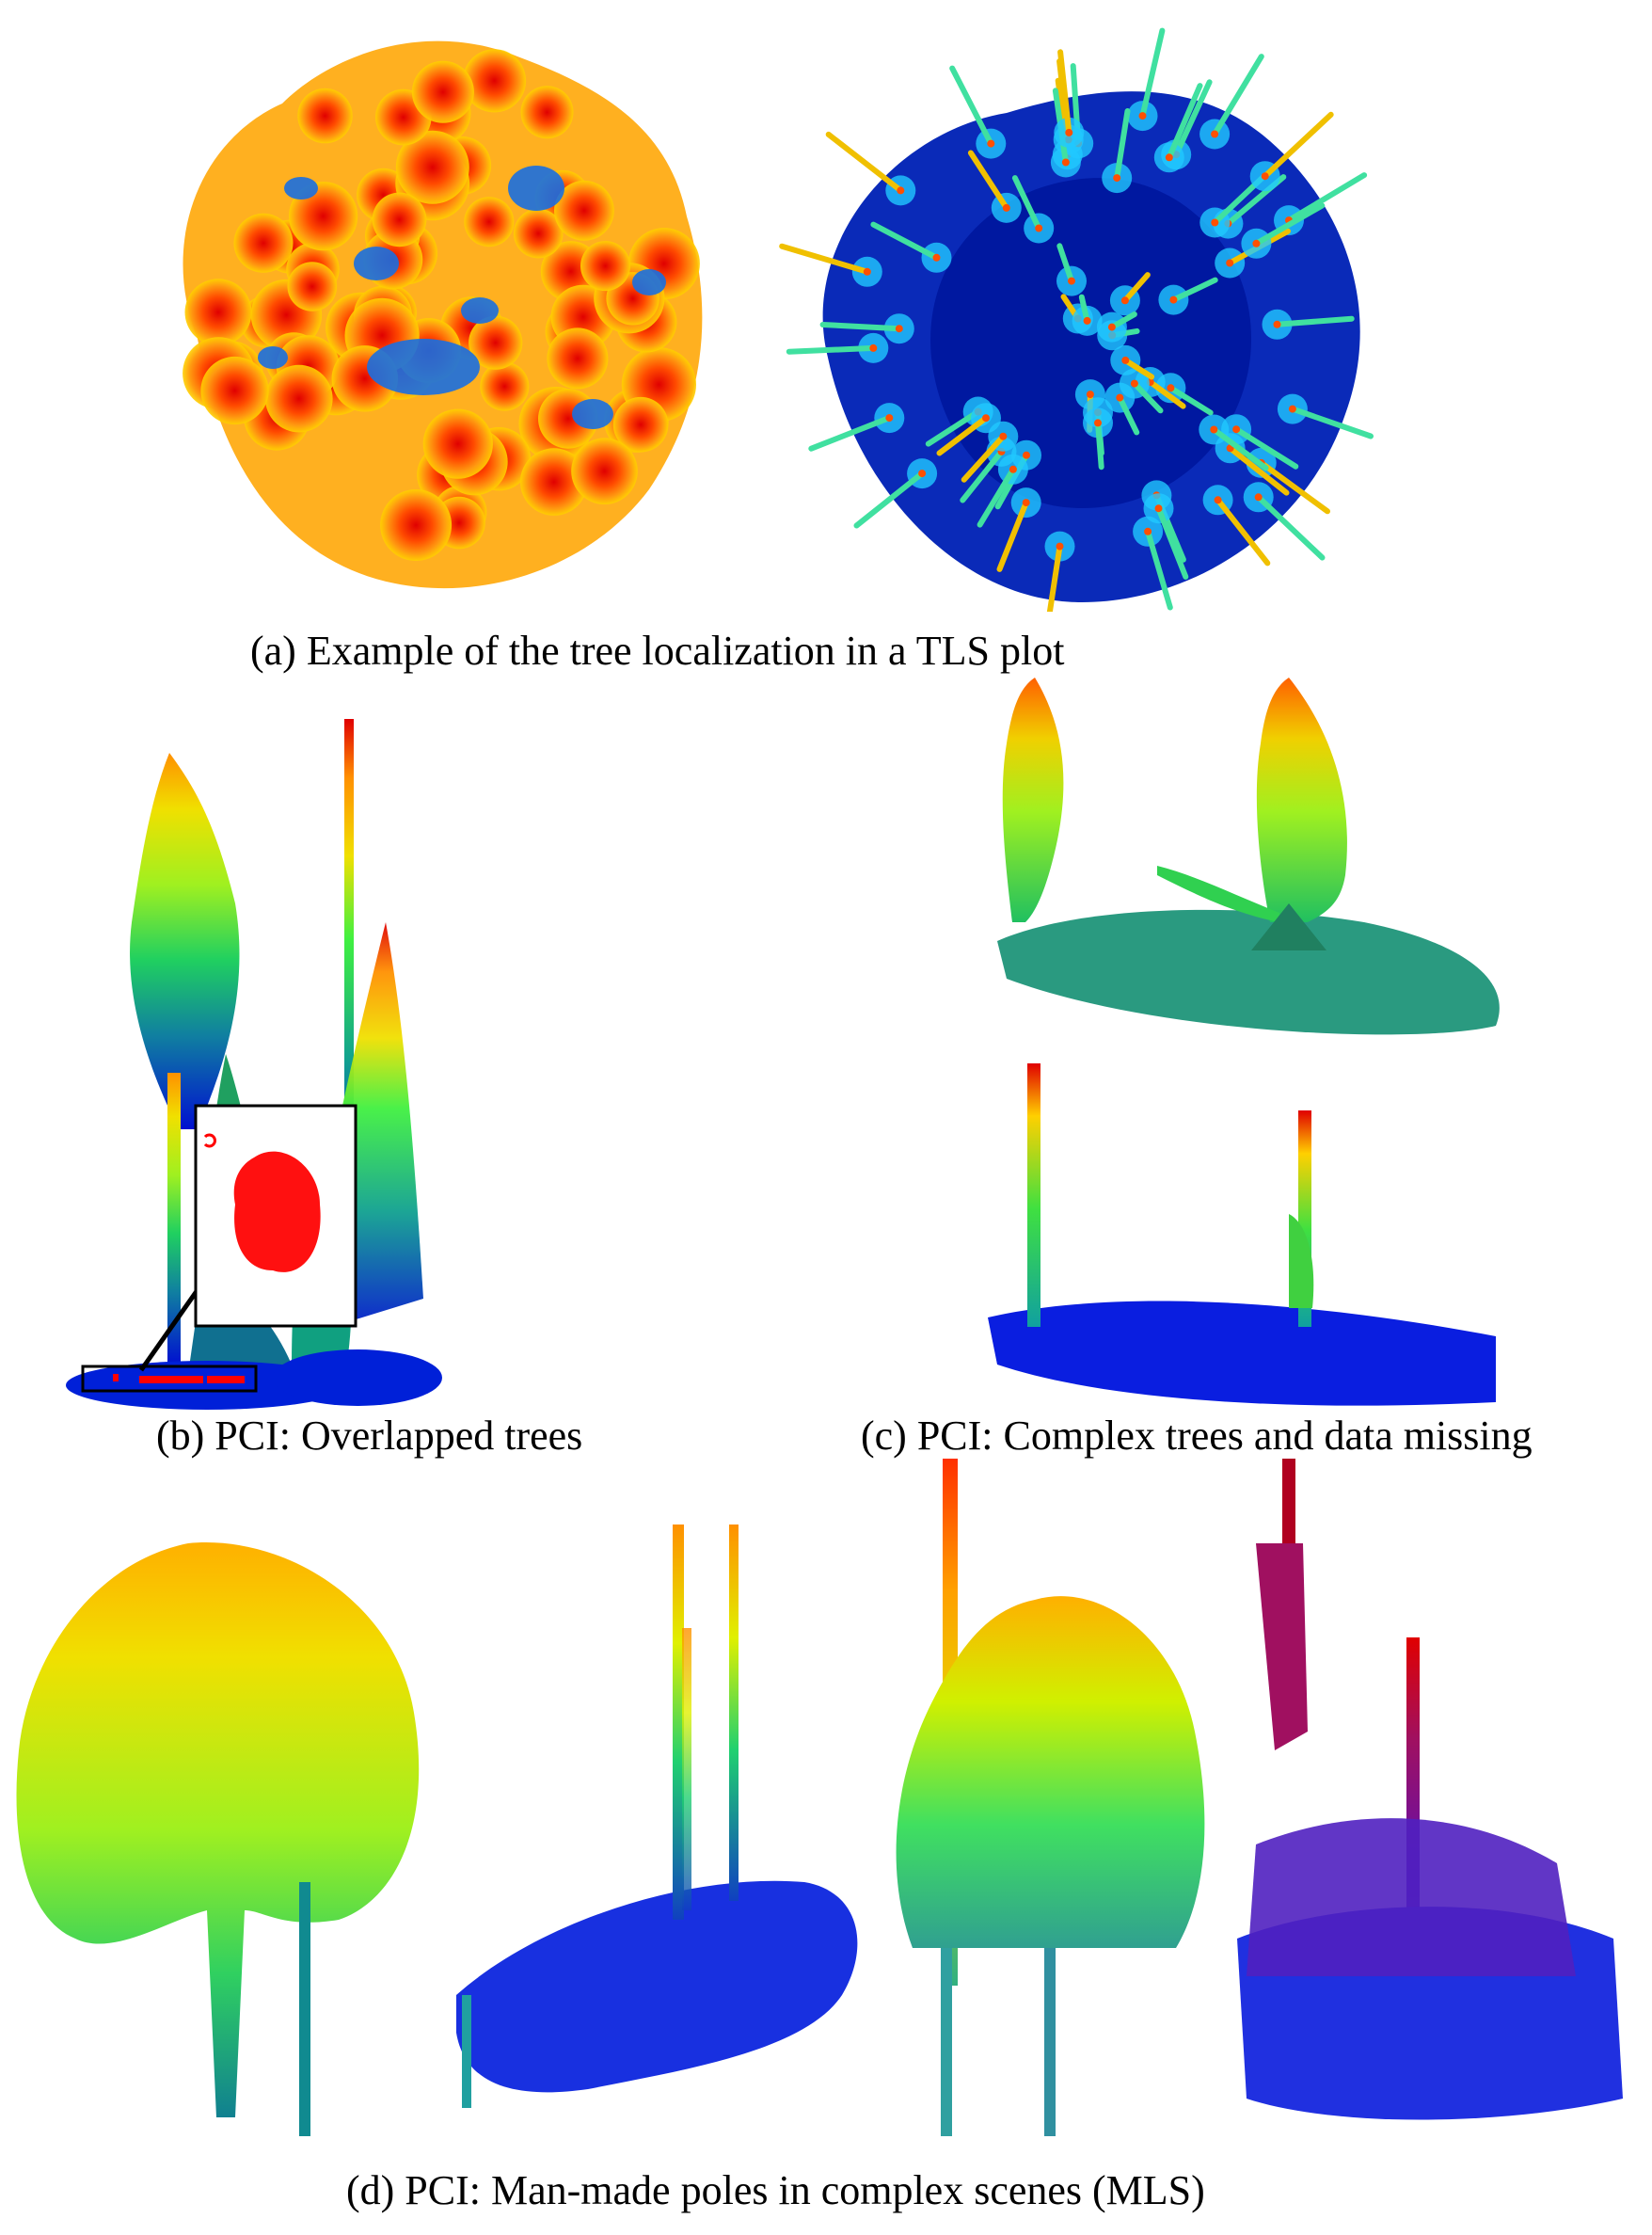  What do you see at coordinates (443, 314) in the screenshot?
I see `canopy-point-cloud` at bounding box center [443, 314].